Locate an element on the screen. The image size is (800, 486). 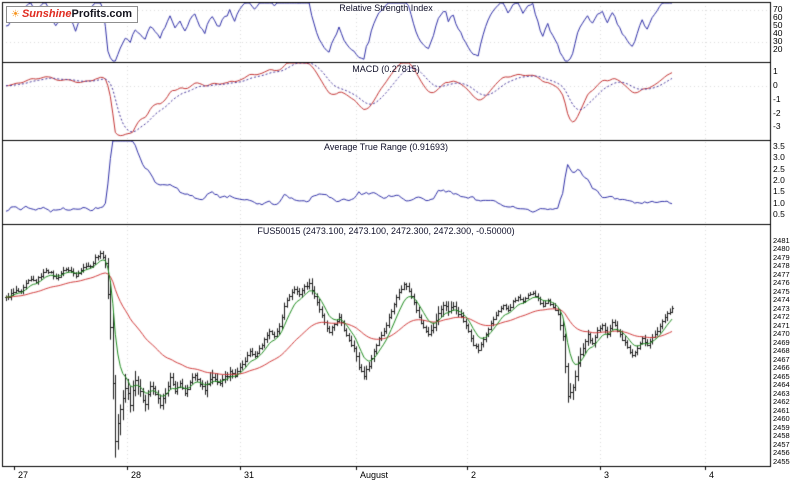
sunshine-profits-logo: ☀ Sunshine Profits.com is located at coordinates (72, 14).